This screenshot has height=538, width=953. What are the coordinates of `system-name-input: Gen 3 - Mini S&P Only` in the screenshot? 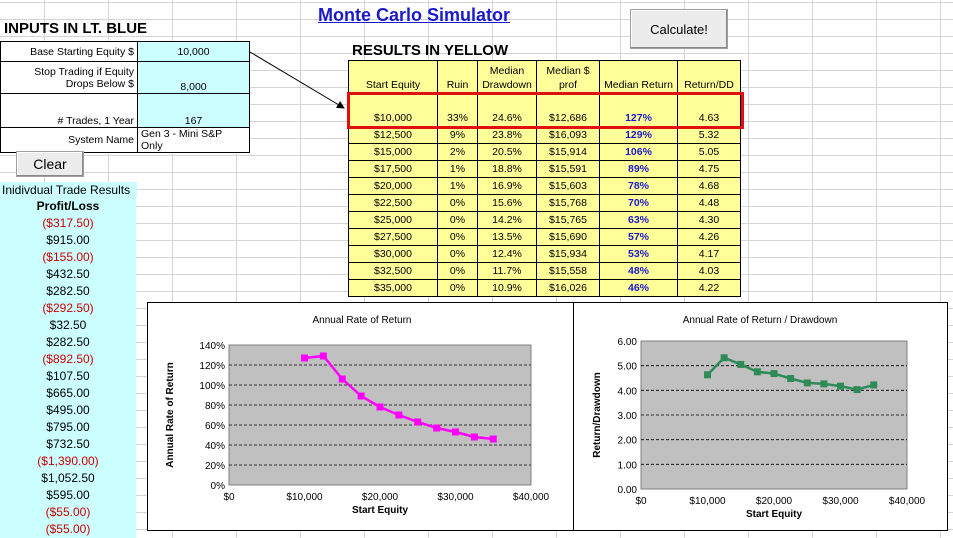 It's located at (193, 140).